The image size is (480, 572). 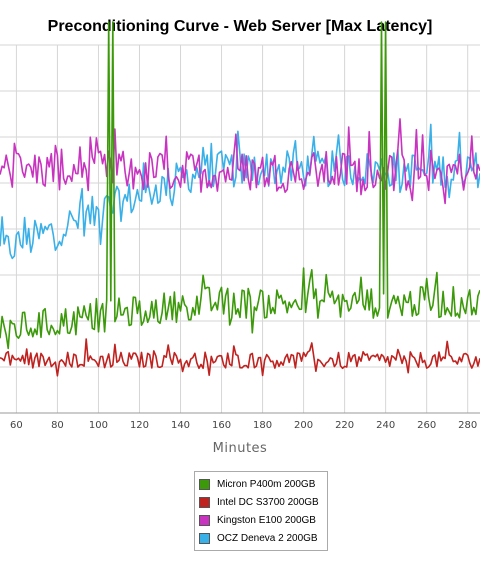 What do you see at coordinates (266, 484) in the screenshot?
I see `legend-label: Micron P400m 200GB` at bounding box center [266, 484].